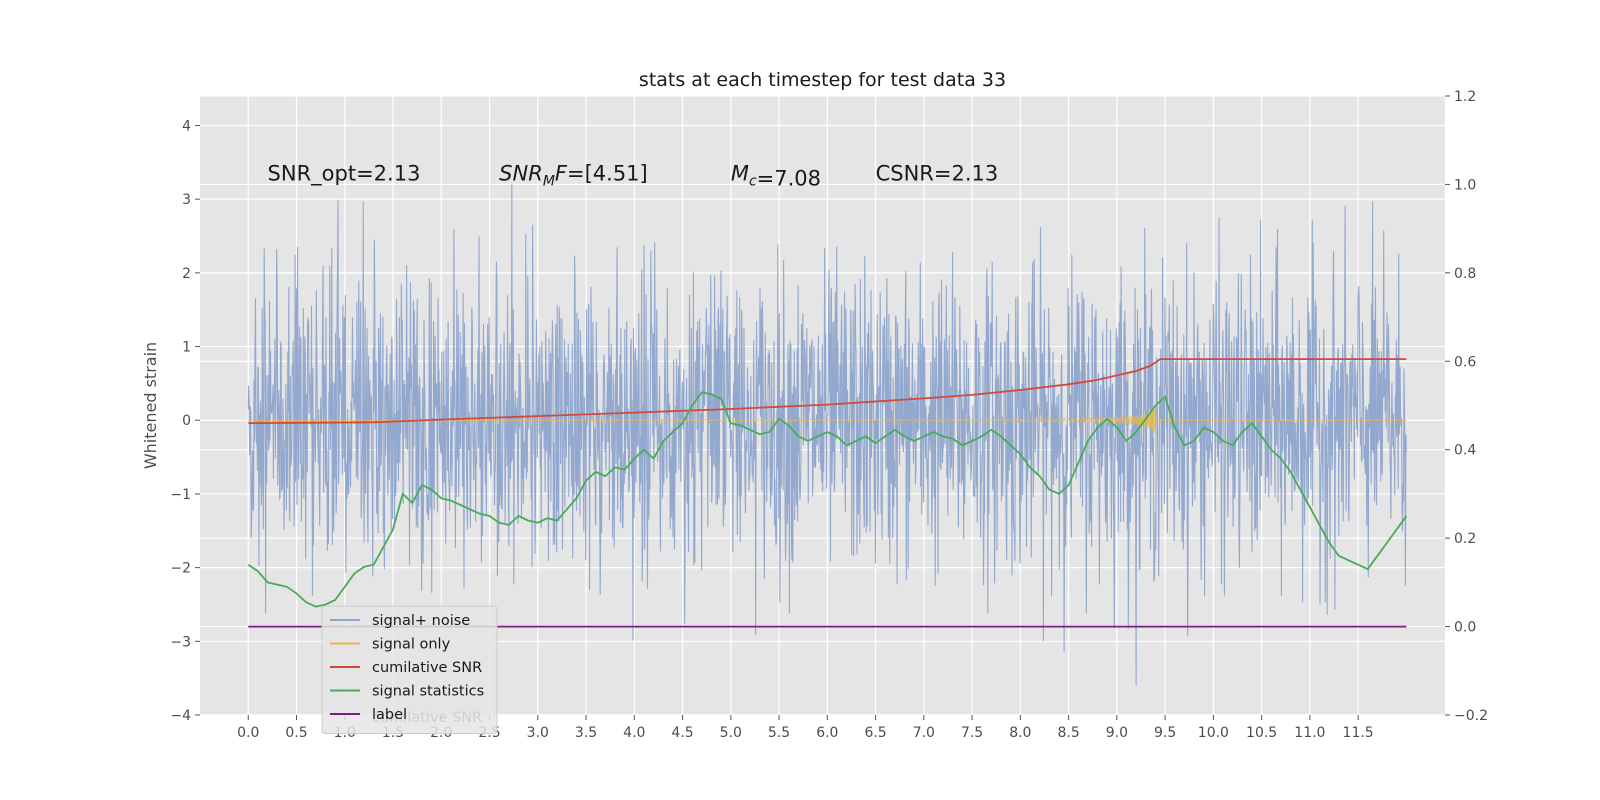 This screenshot has height=800, width=1600. Describe the element at coordinates (1465, 185) in the screenshot. I see `y-right-tick-label: 1.0` at that location.